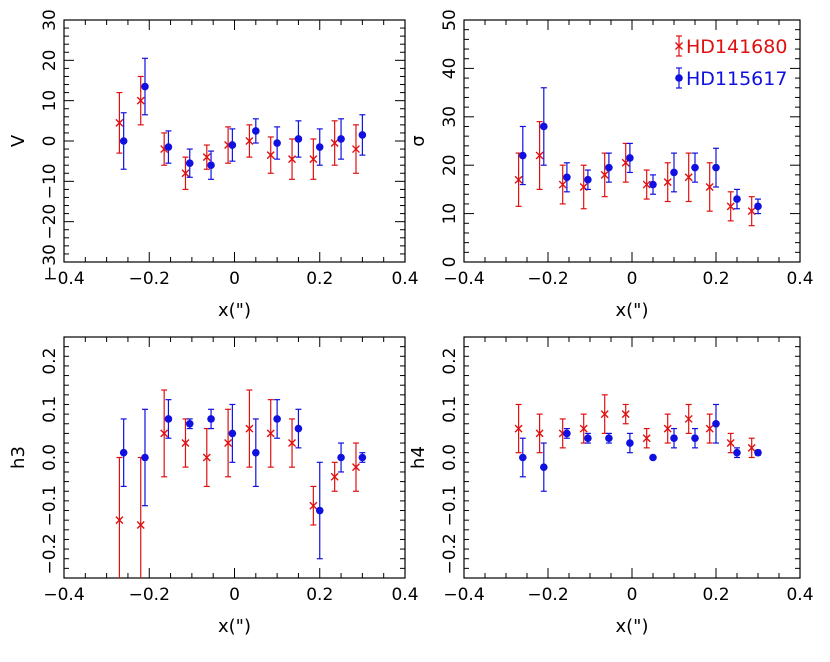 This screenshot has height=662, width=830. Describe the element at coordinates (50, 262) in the screenshot. I see `v-y-tick-label: −30` at that location.